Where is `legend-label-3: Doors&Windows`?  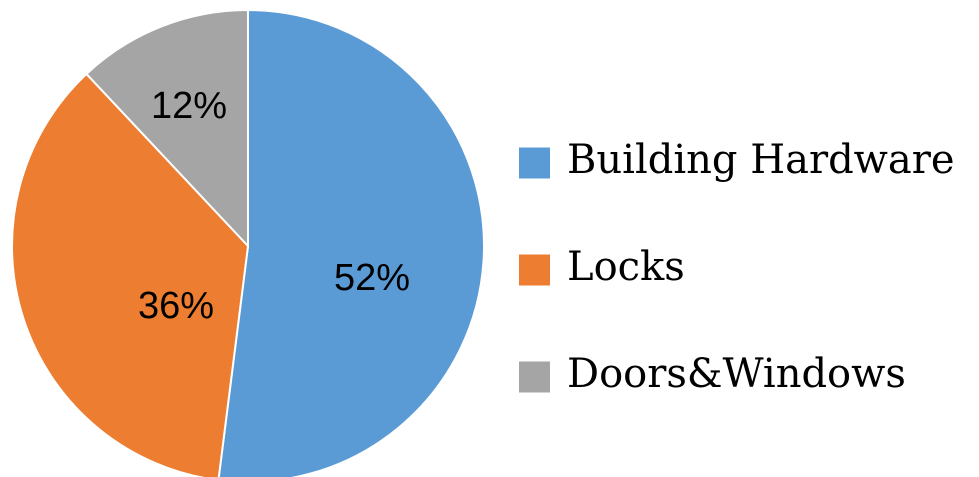
legend-label-3: Doors&Windows is located at coordinates (736, 374).